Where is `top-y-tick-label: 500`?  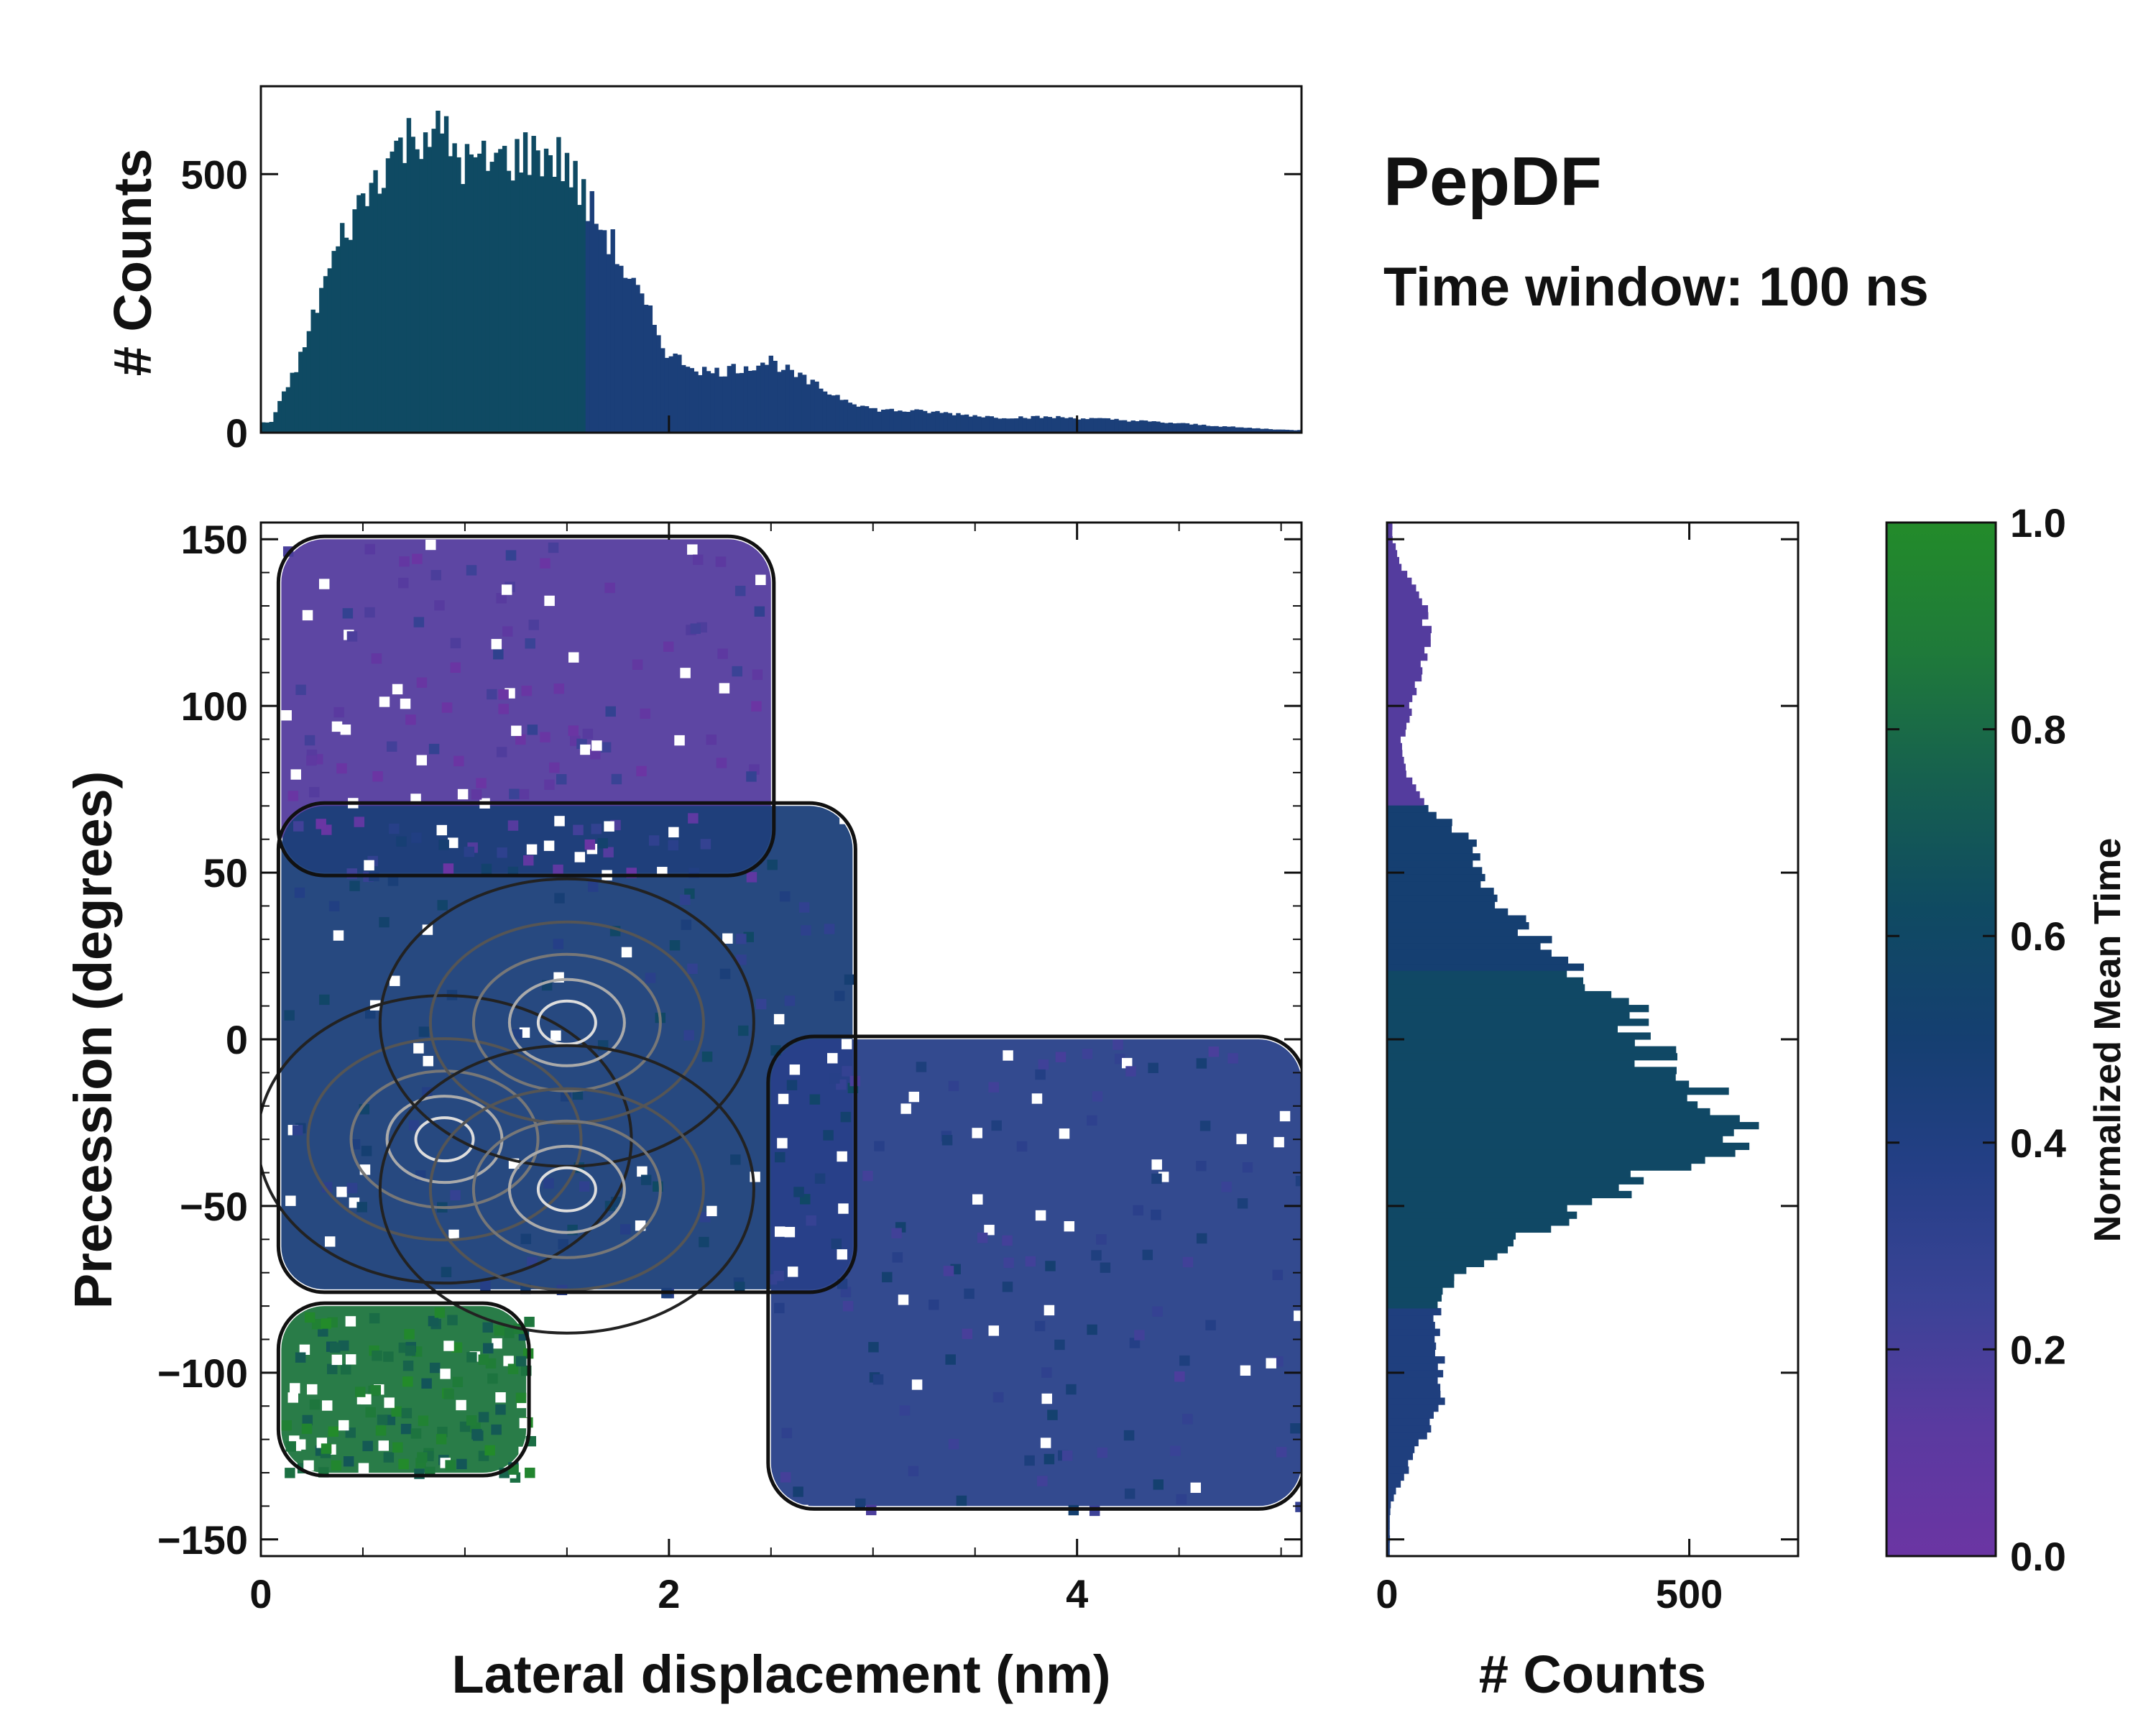
top-y-tick-label: 500 is located at coordinates (214, 174).